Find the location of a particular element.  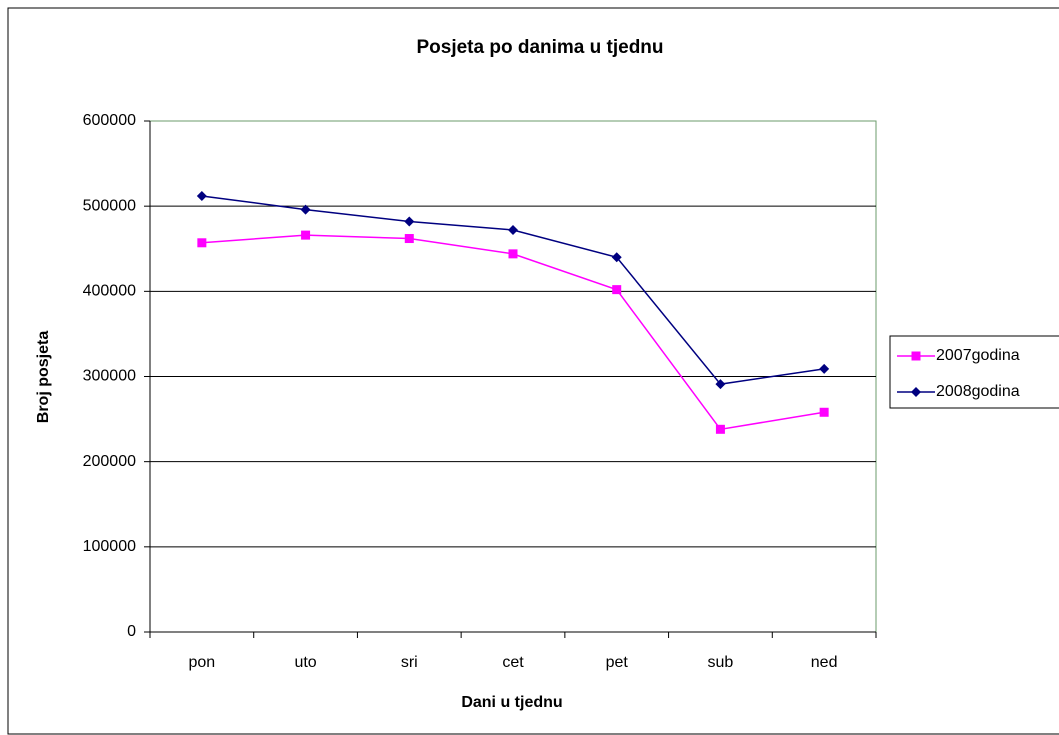

chart-title: Posjeta po danima u tjednu is located at coordinates (539, 47).